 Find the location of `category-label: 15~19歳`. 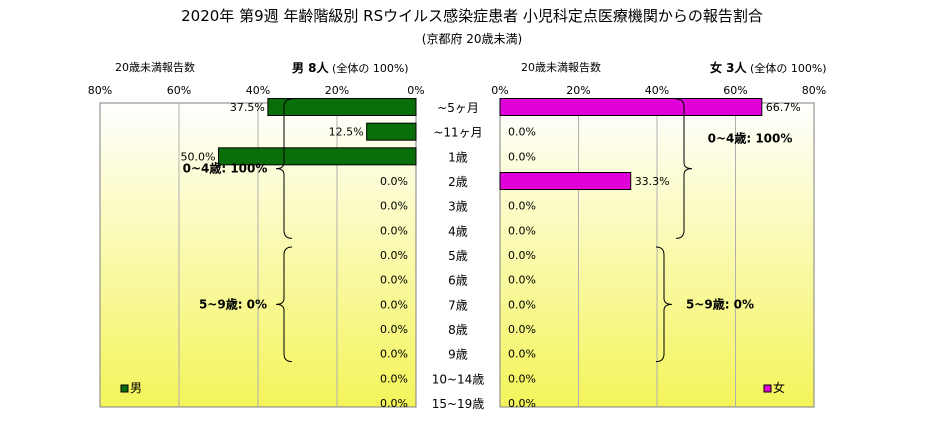

category-label: 15~19歳 is located at coordinates (458, 404).